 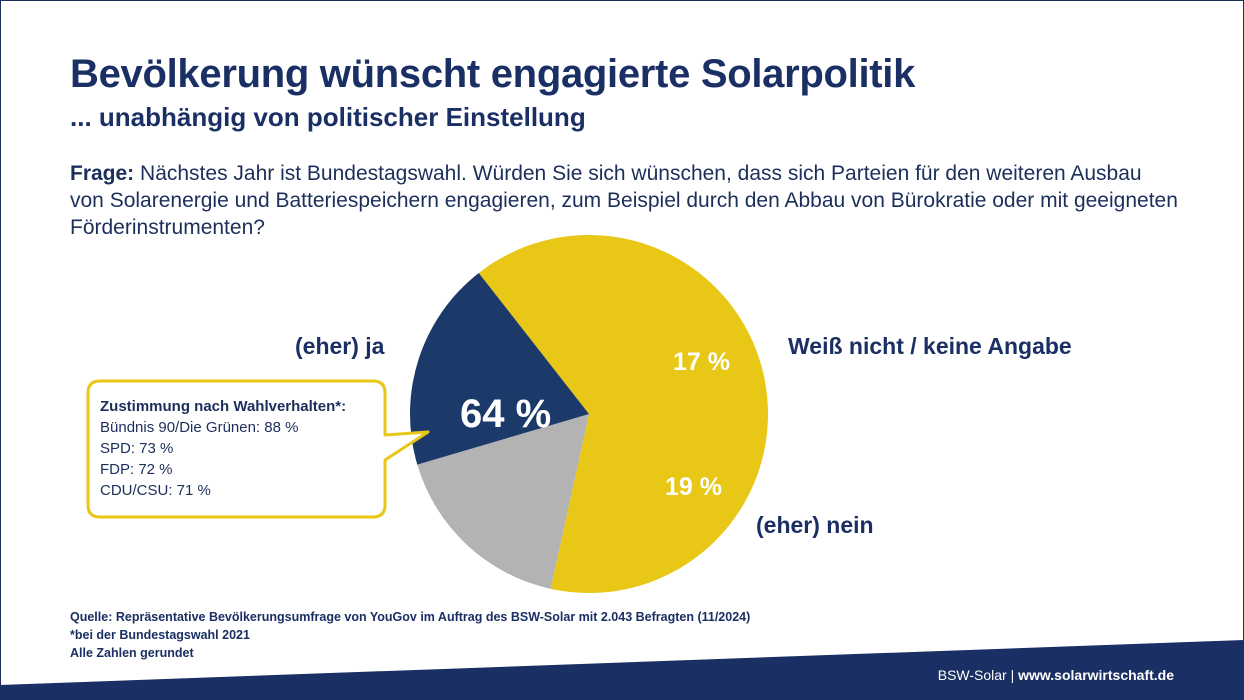 I want to click on callout-item: SPD: 73 %, so click(x=137, y=448).